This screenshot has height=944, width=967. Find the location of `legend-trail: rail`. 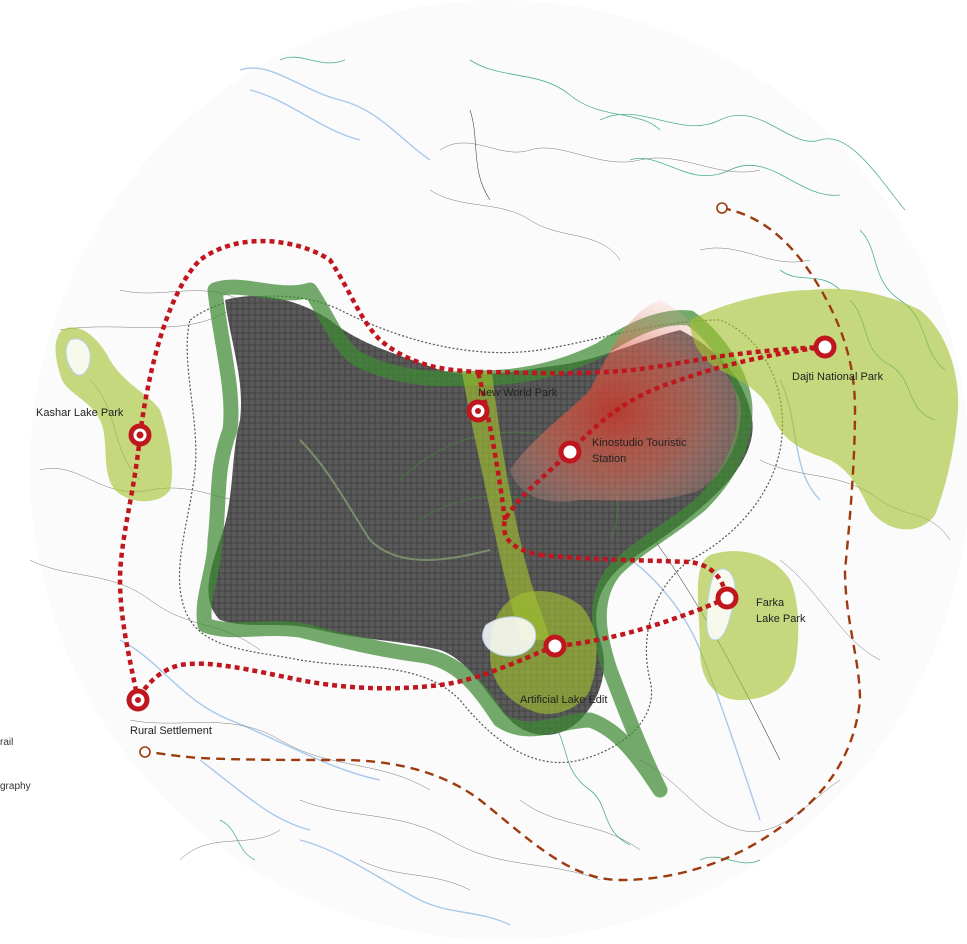

legend-trail: rail is located at coordinates (6, 742).